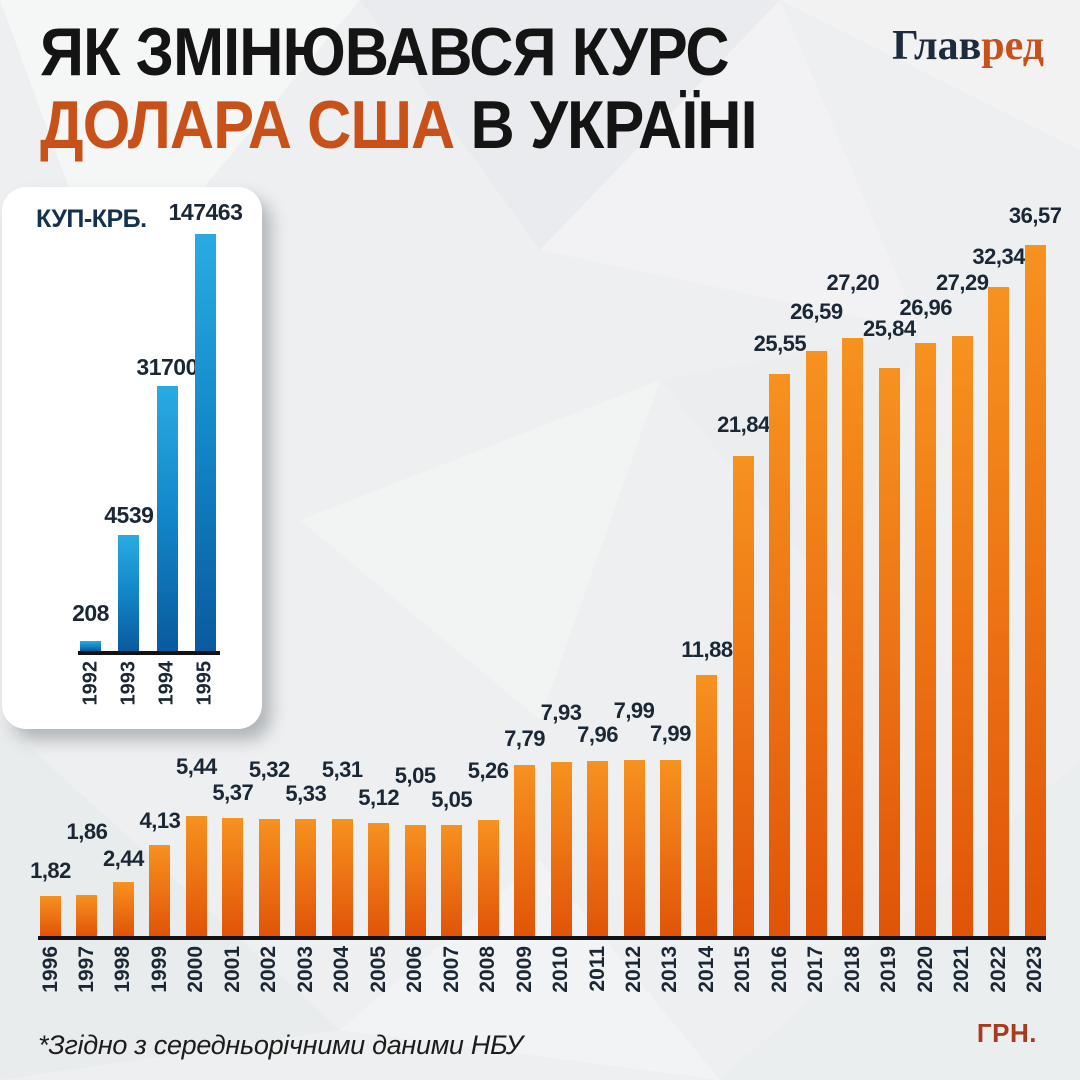 This screenshot has height=1080, width=1080. I want to click on bar-value-2006: 5,05, so click(415, 775).